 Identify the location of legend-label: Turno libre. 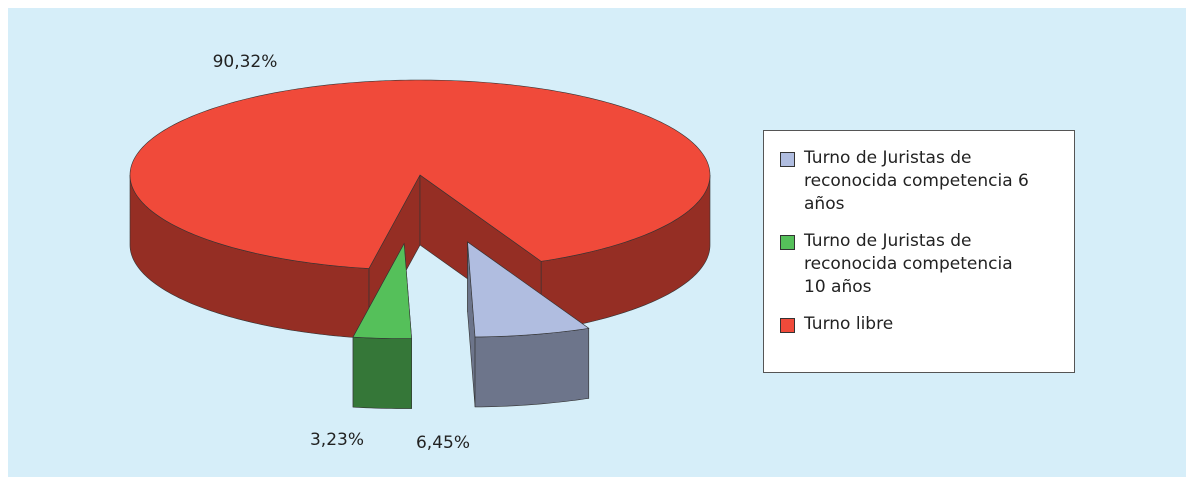
(849, 324).